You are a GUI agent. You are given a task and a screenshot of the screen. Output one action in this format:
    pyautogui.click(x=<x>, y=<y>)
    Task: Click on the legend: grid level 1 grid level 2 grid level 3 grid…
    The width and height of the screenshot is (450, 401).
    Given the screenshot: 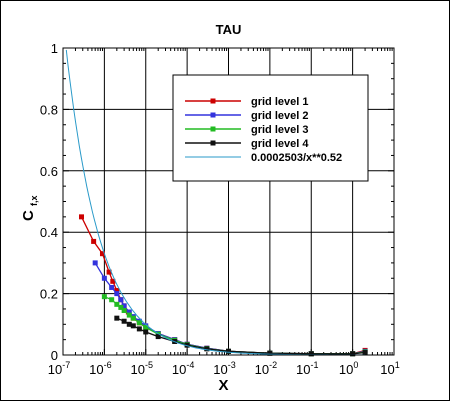 What is the action you would take?
    pyautogui.click(x=270, y=128)
    